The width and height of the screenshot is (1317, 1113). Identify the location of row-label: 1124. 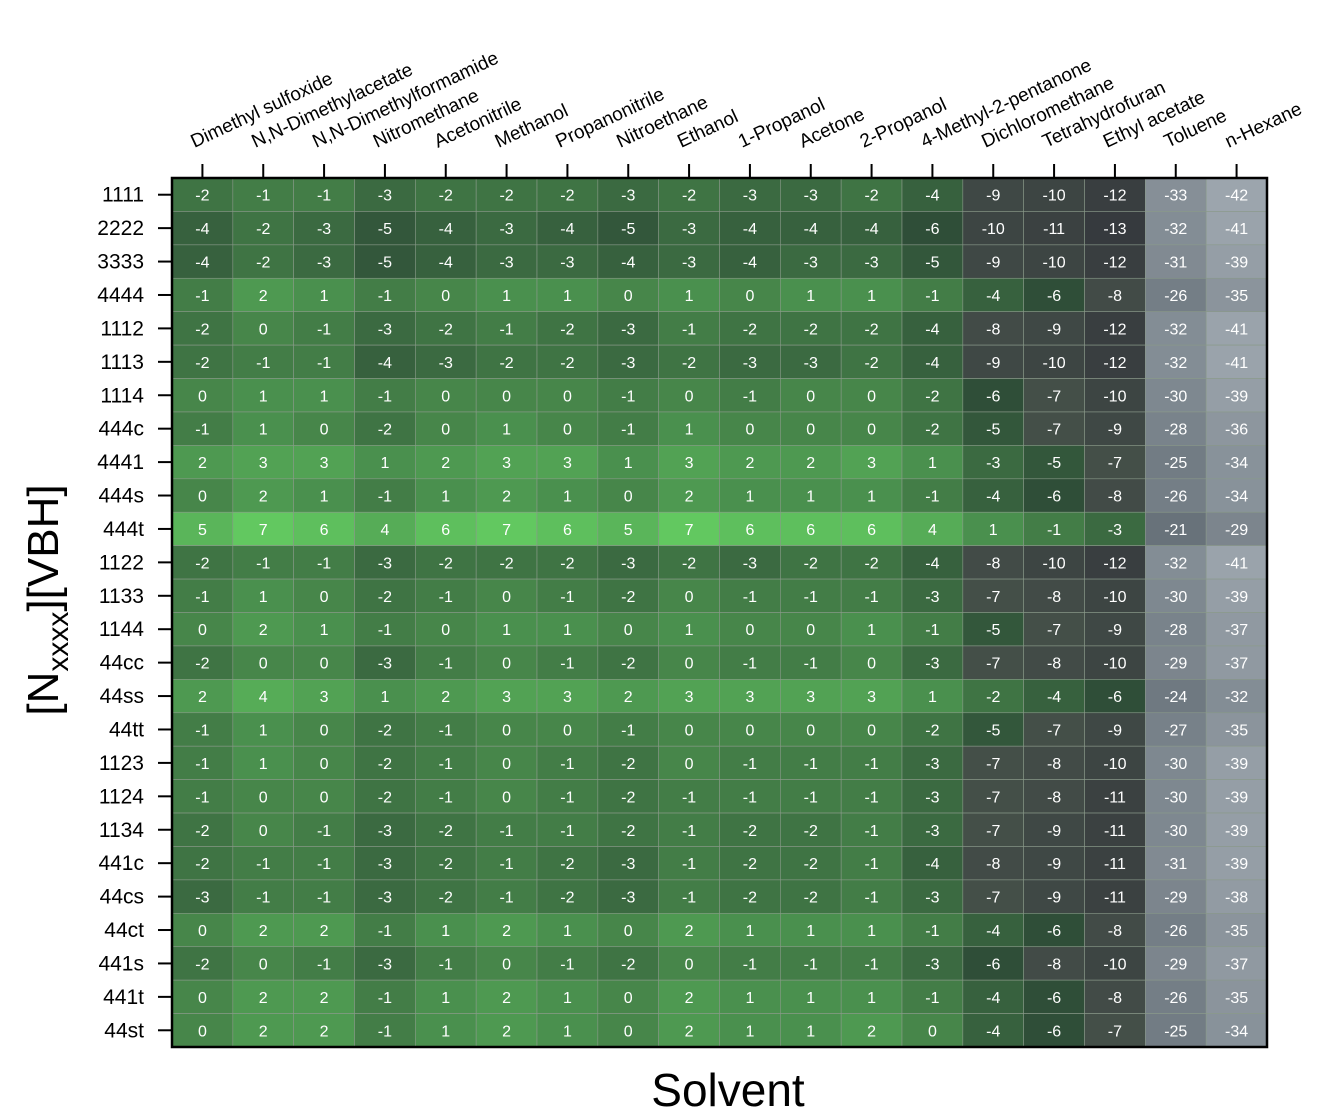
(121, 796).